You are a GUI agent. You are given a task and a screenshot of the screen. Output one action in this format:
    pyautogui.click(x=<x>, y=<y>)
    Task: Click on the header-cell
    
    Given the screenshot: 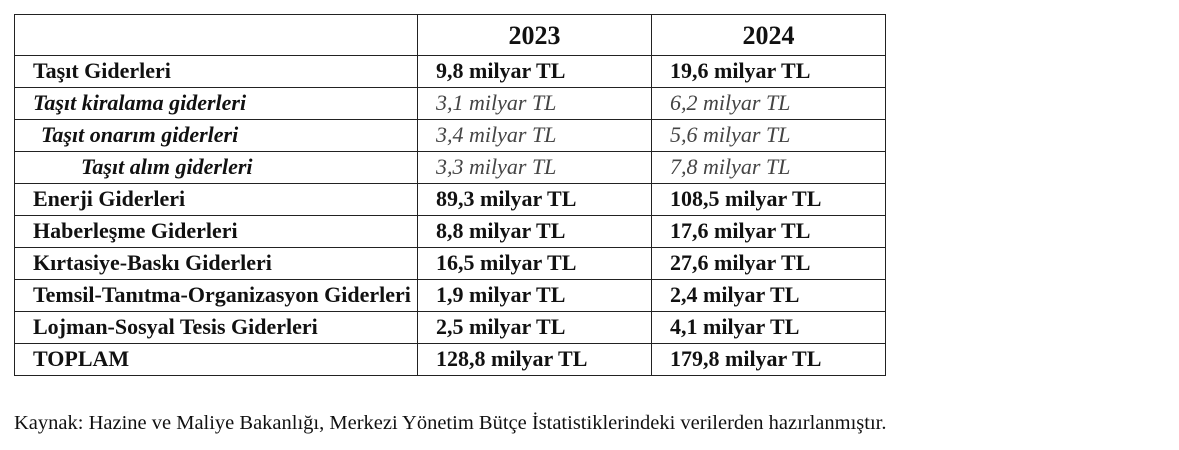 What is the action you would take?
    pyautogui.click(x=216, y=35)
    